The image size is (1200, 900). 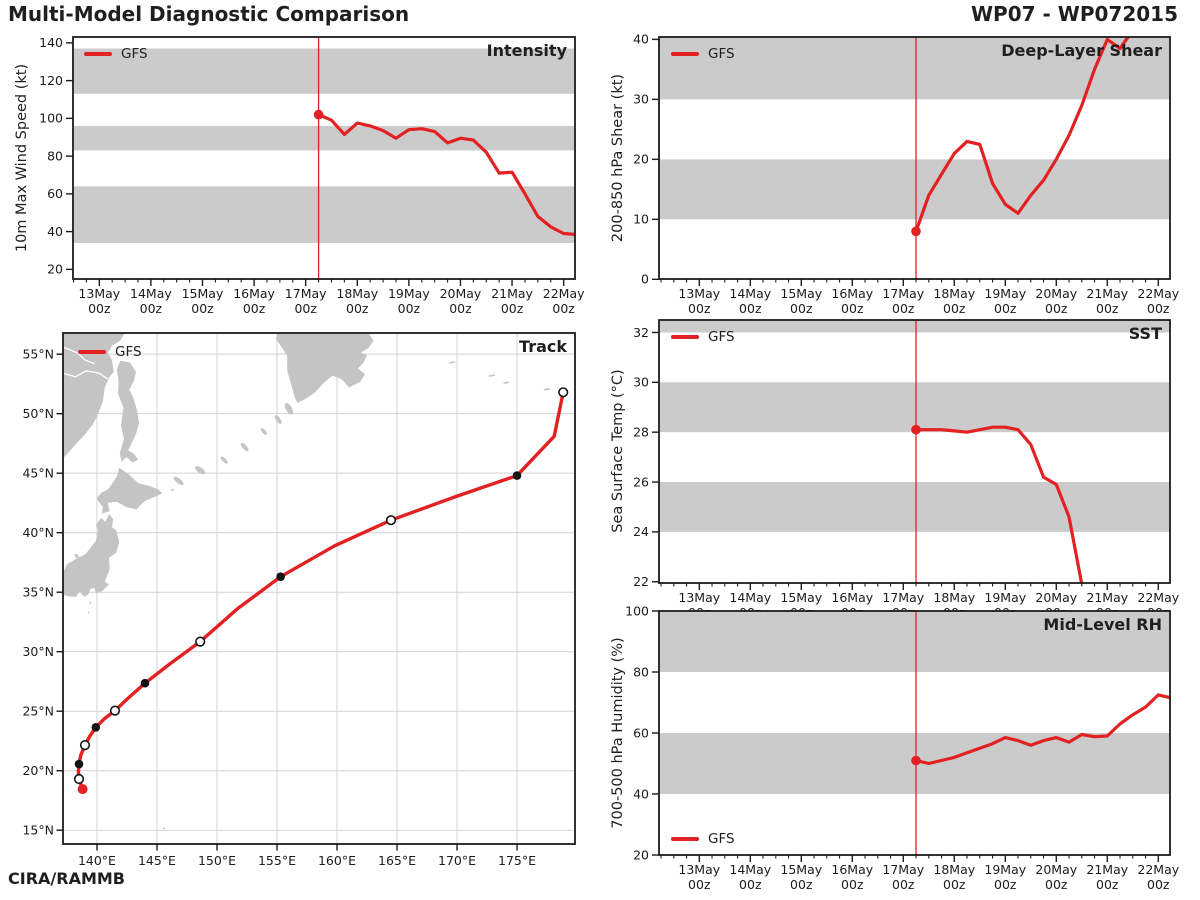 I want to click on land-hokkaido, so click(x=129, y=490).